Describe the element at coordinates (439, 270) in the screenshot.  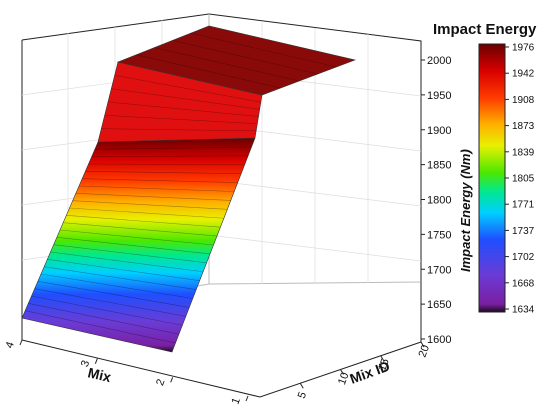
I see `z-tick-label: 1700` at that location.